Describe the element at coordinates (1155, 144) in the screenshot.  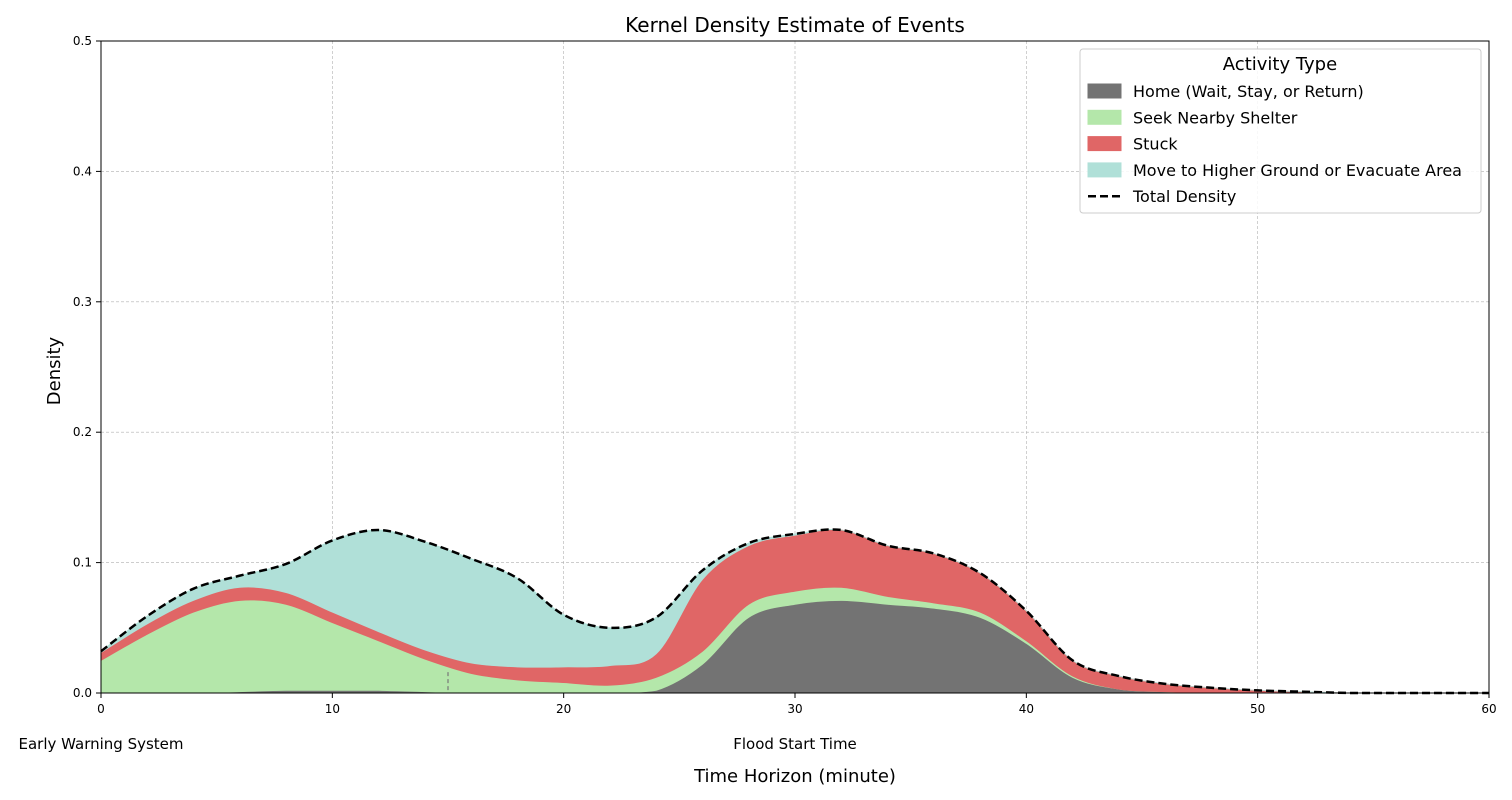
I see `legend-label: Stuck` at that location.